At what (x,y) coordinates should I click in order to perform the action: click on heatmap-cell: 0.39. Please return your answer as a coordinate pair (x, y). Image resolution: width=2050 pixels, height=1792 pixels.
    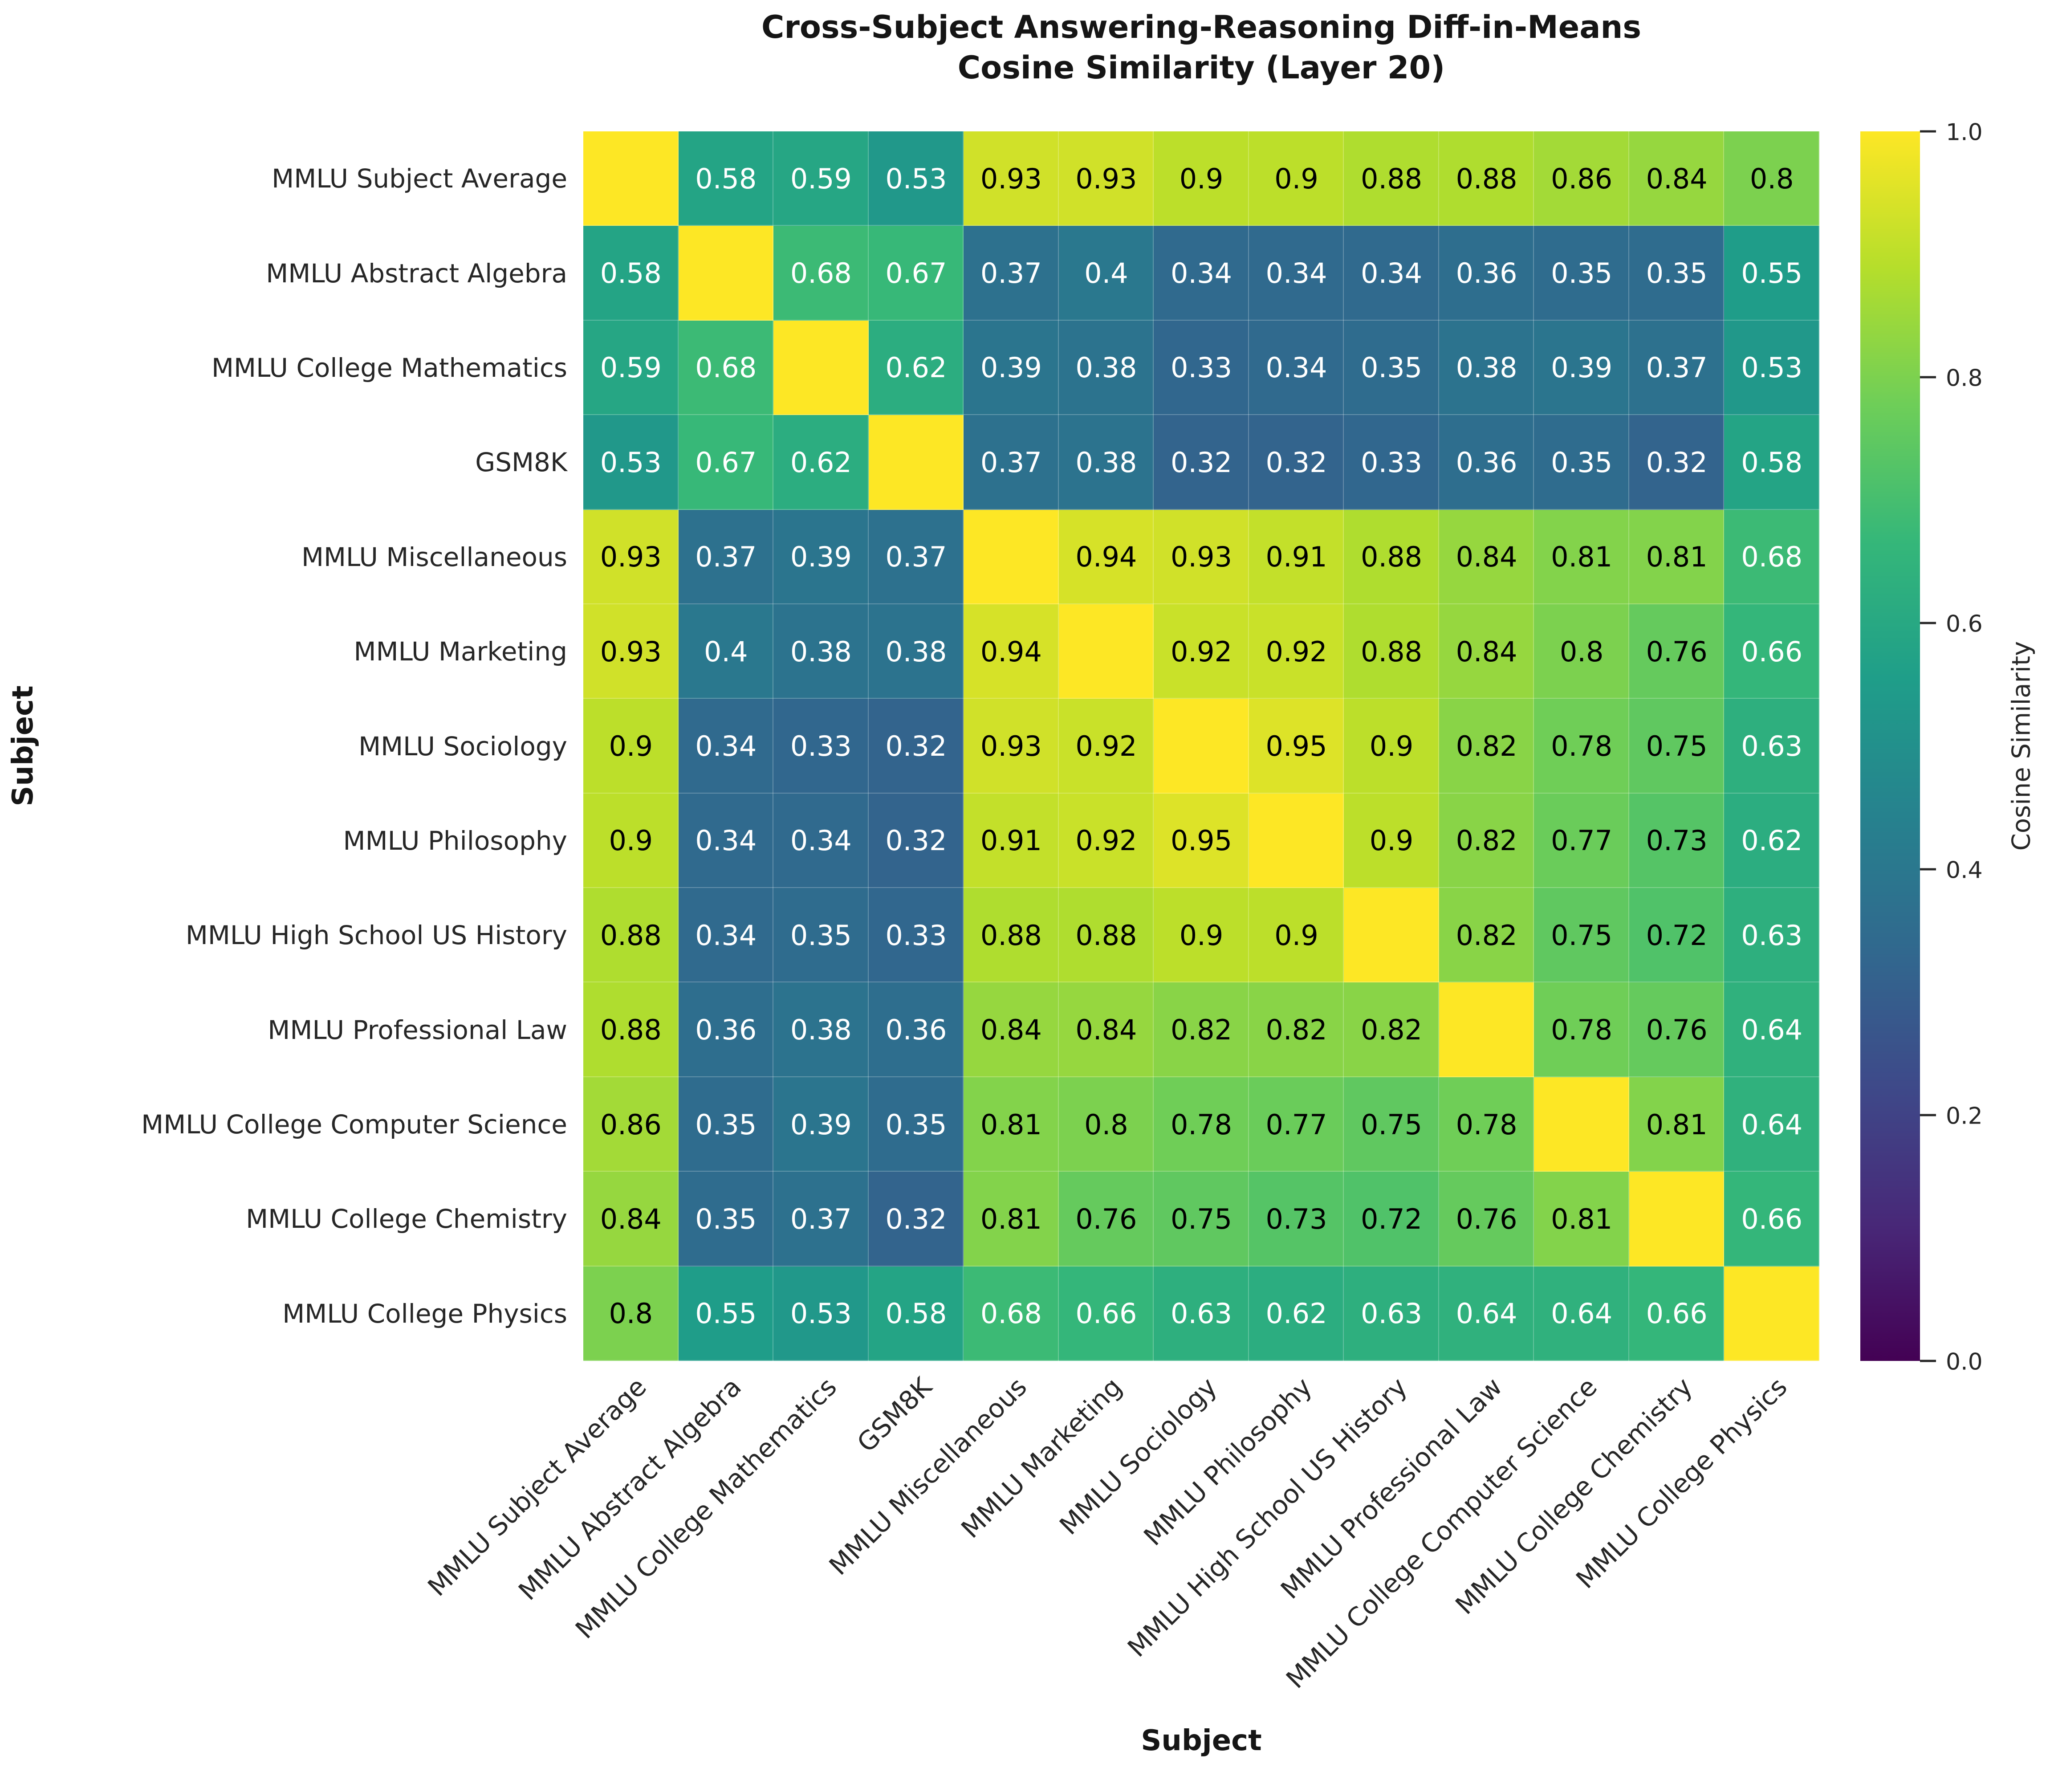
    Looking at the image, I should click on (1581, 367).